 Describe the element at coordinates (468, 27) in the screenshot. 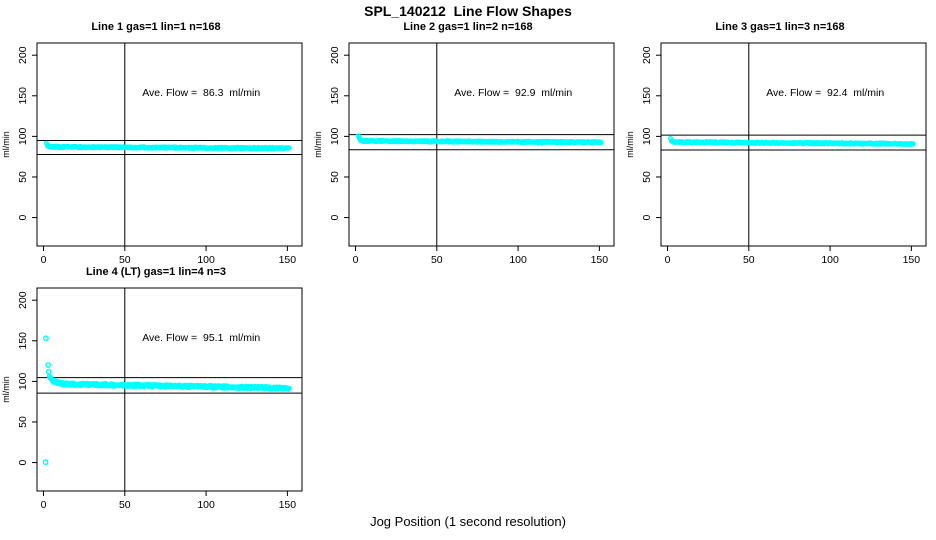

I see `panel-title-line-2: Line 2 gas=1 lin=2 n=168` at that location.